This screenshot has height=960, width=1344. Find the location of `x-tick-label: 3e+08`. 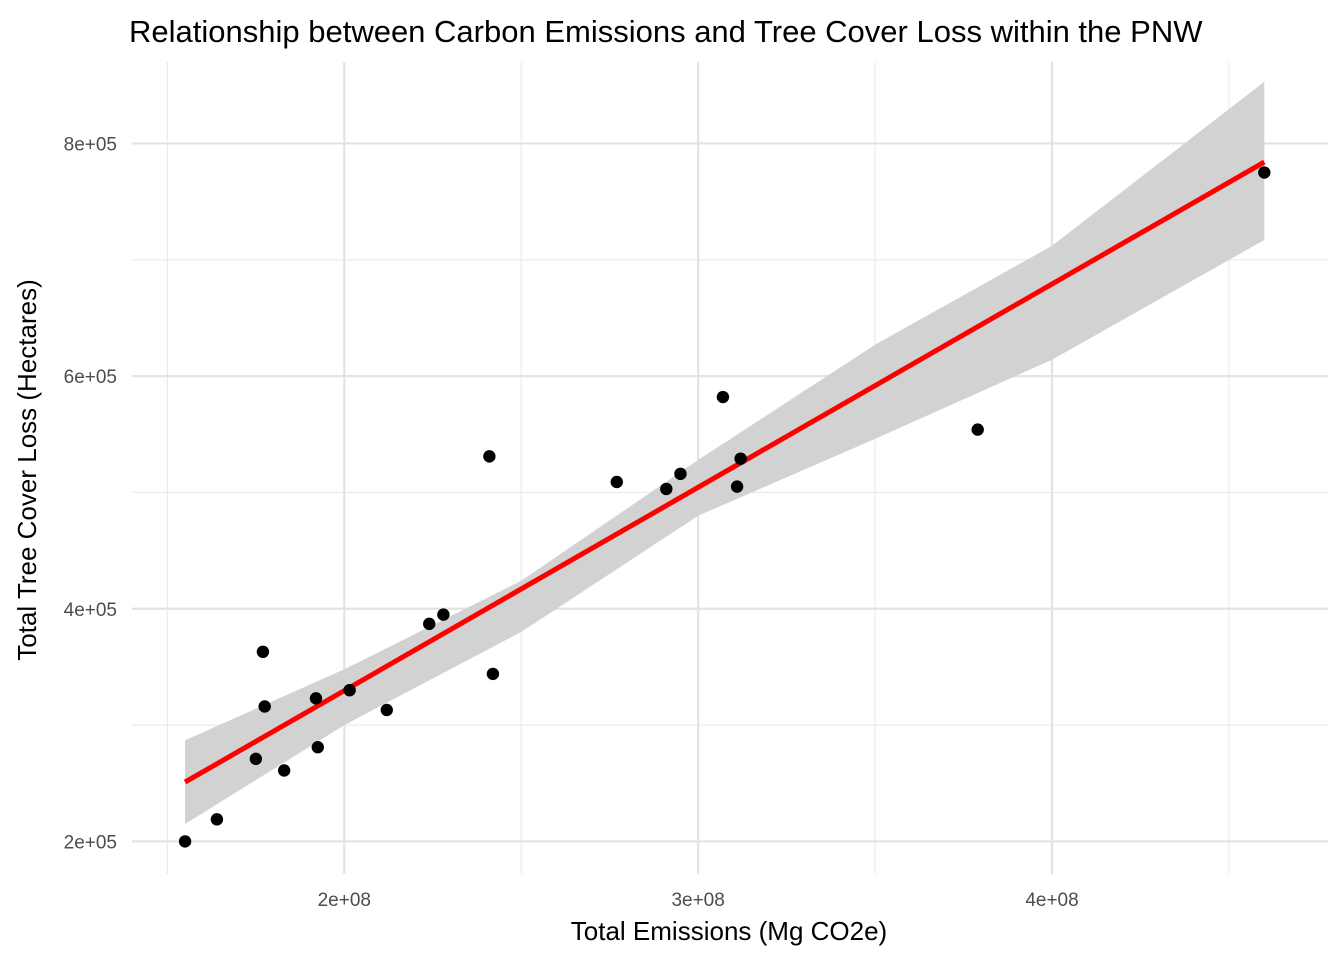

x-tick-label: 3e+08 is located at coordinates (697, 900).